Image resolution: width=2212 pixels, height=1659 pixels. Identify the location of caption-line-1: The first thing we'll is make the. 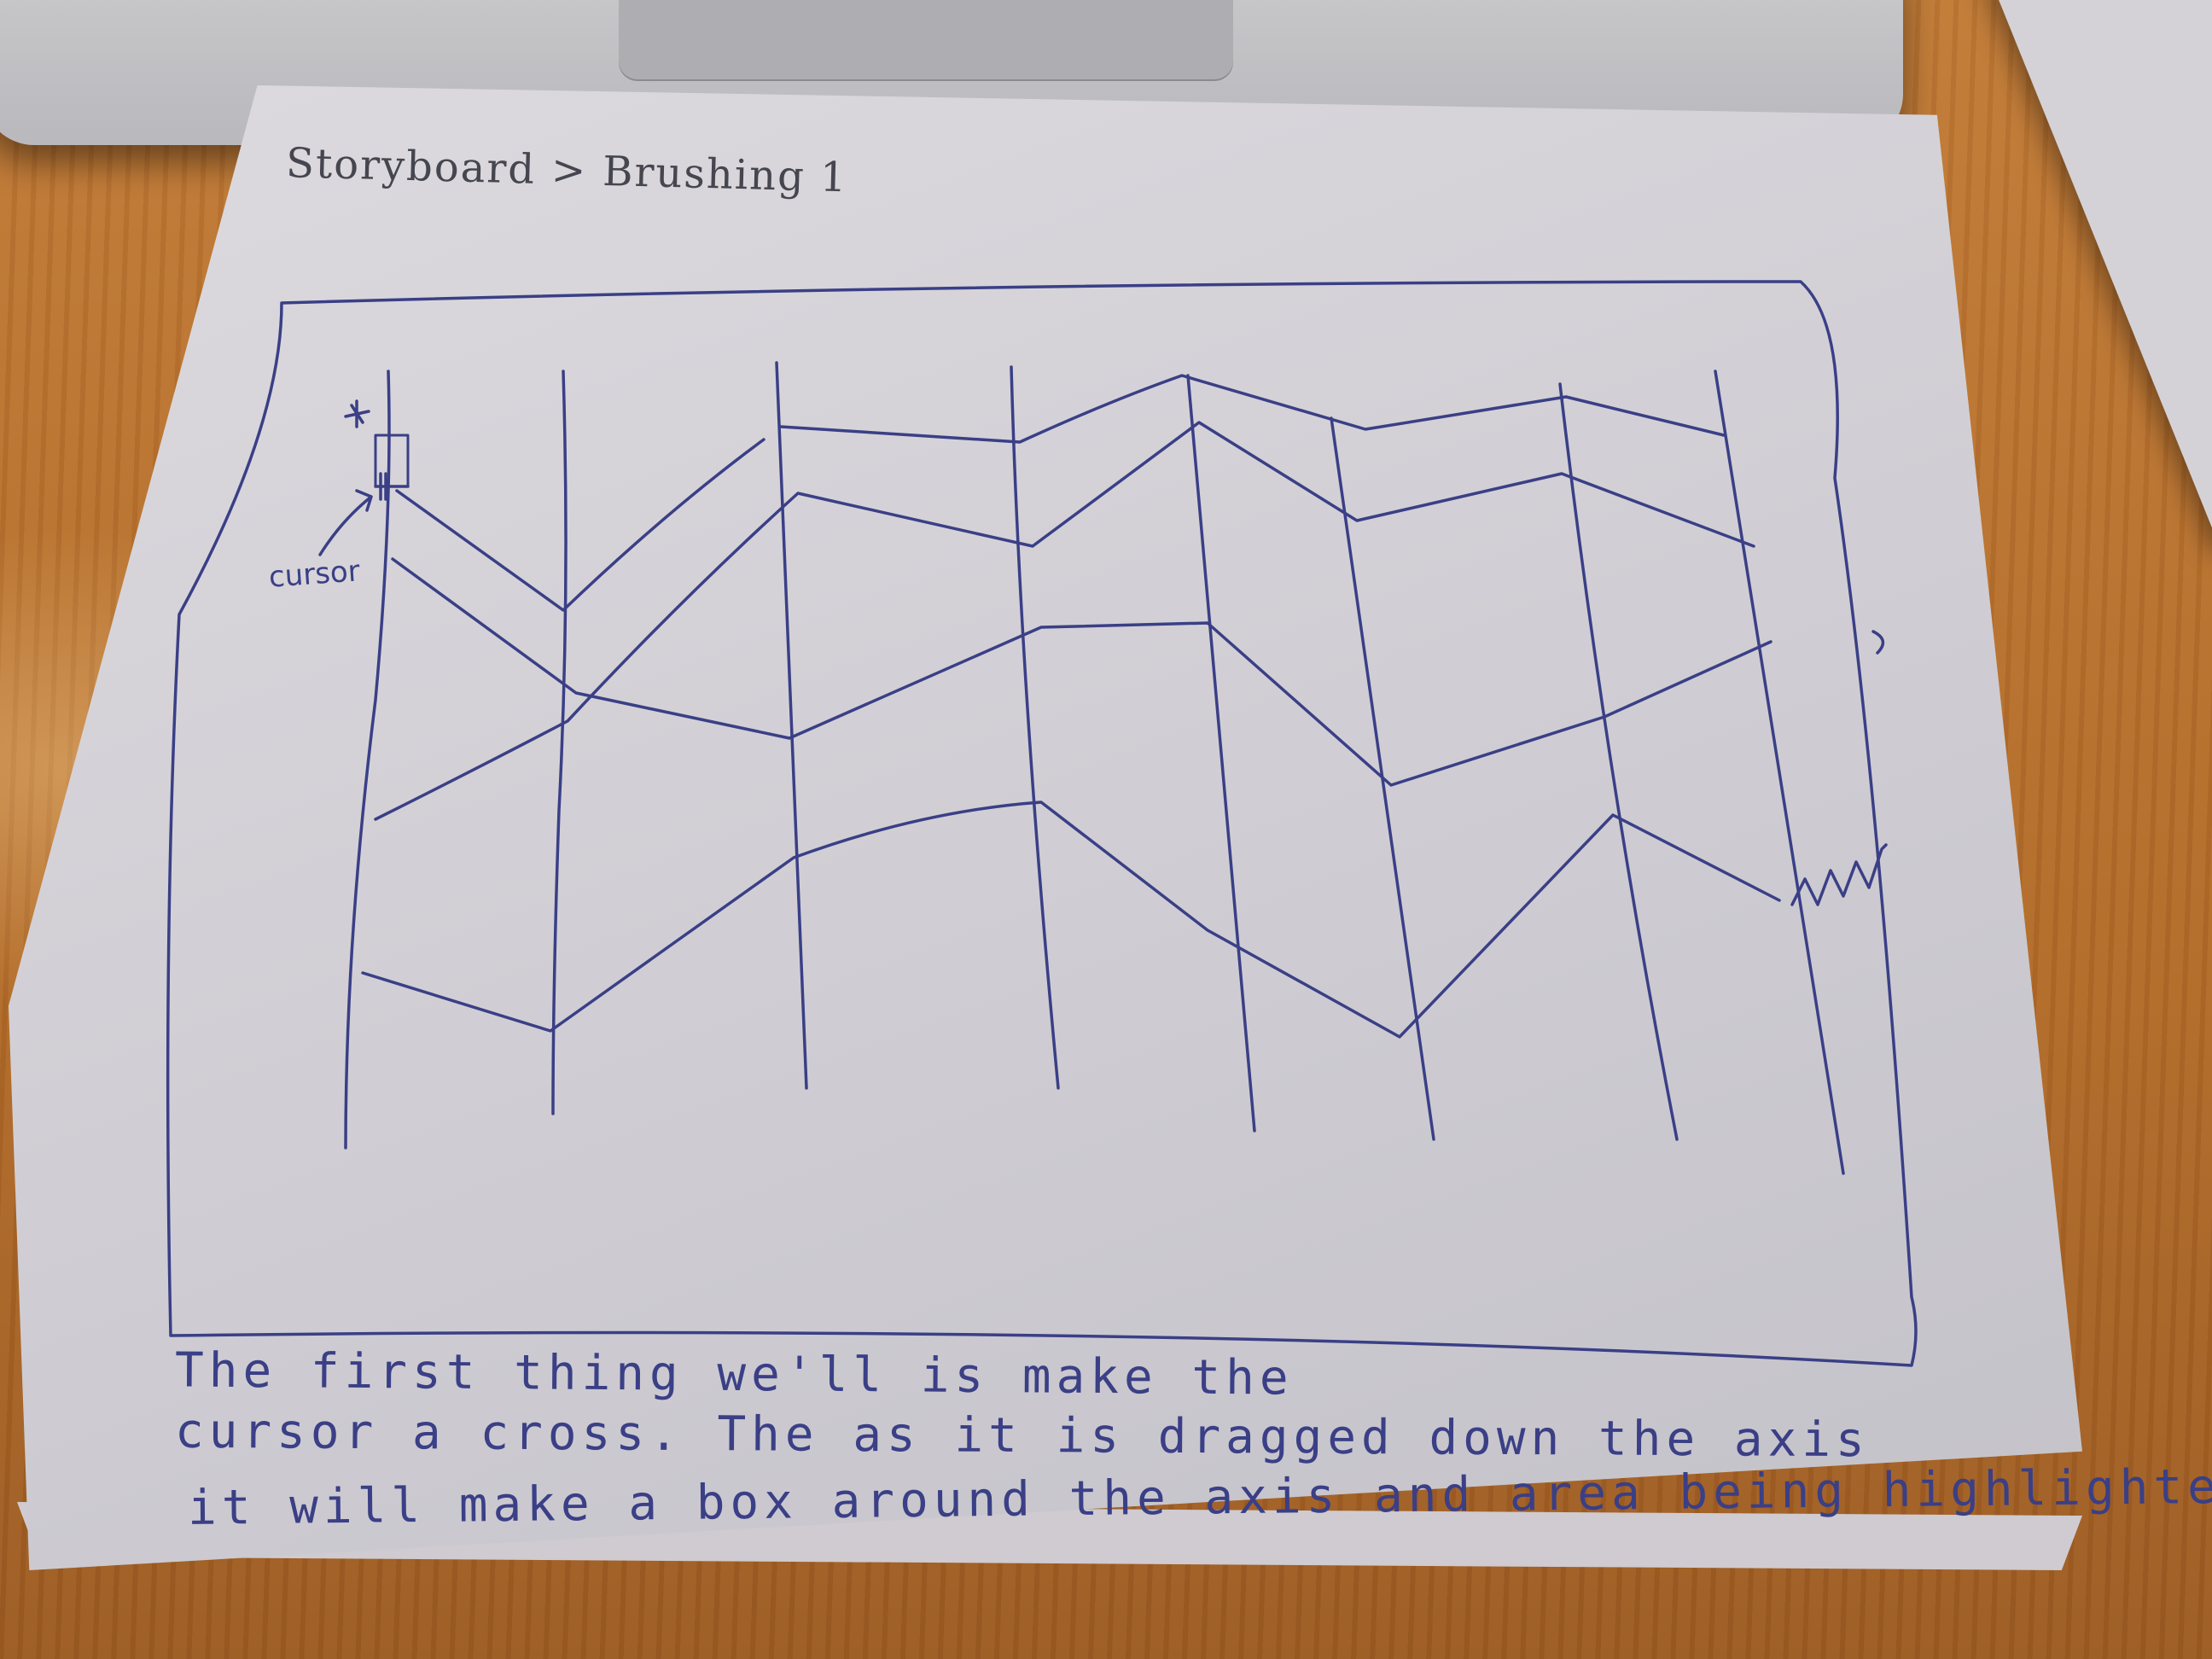
(734, 1374).